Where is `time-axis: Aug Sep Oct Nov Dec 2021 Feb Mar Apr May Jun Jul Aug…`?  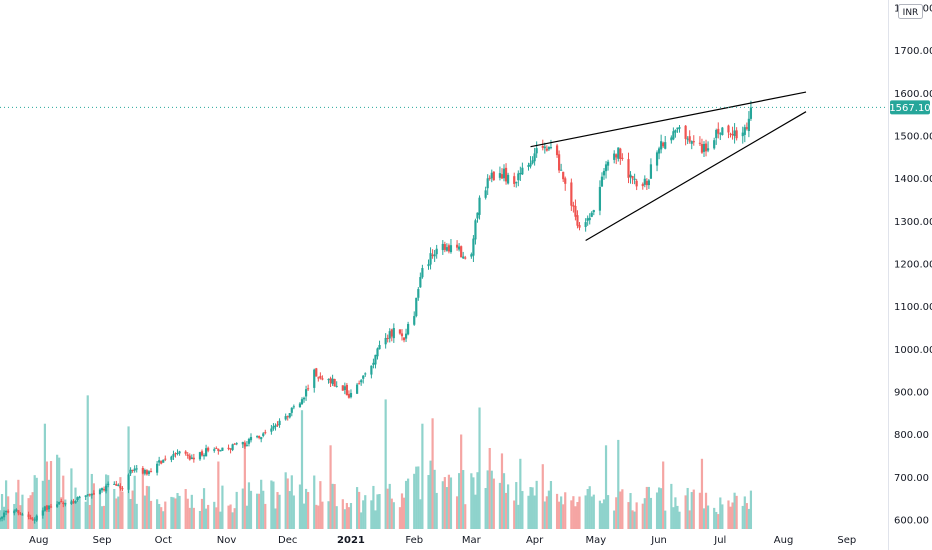
time-axis: Aug Sep Oct Nov Dec 2021 Feb Mar Apr May Jun Jul Aug… is located at coordinates (442, 540).